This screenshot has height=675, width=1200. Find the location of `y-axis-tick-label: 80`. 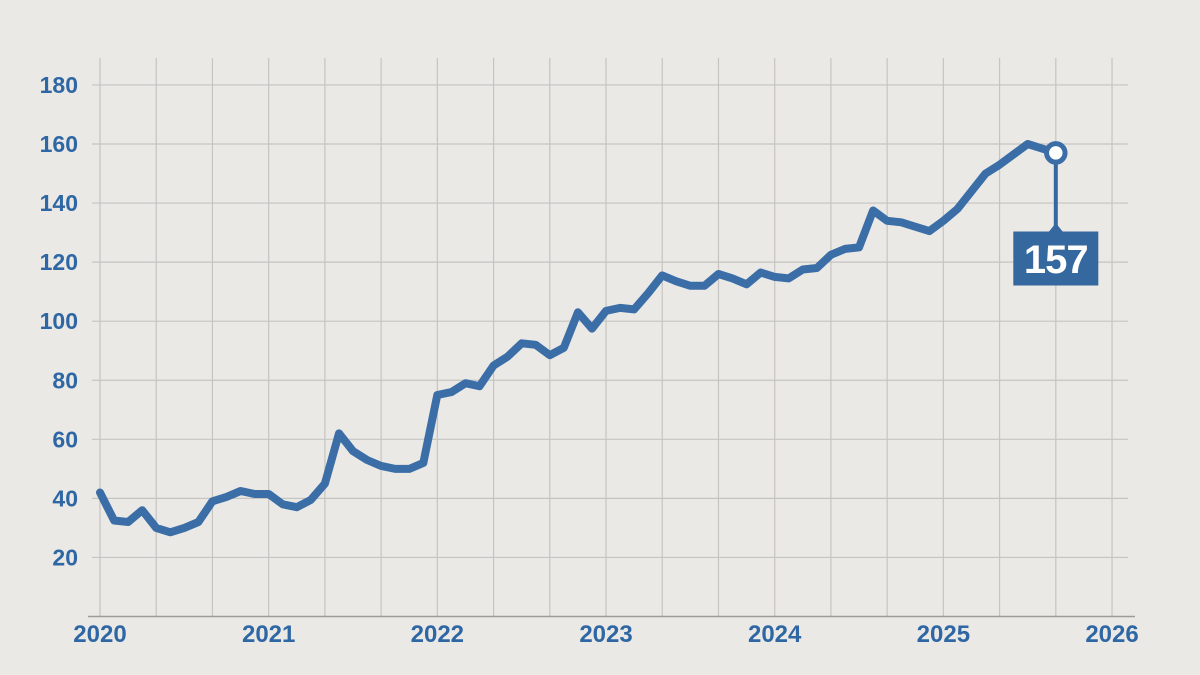

y-axis-tick-label: 80 is located at coordinates (65, 380).